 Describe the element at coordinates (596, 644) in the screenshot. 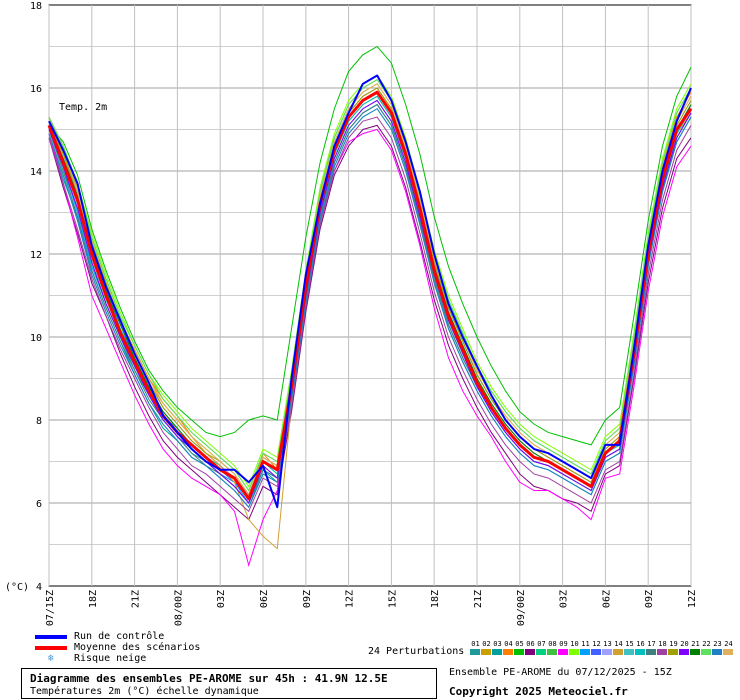

I see `perturbation-number: 12` at that location.